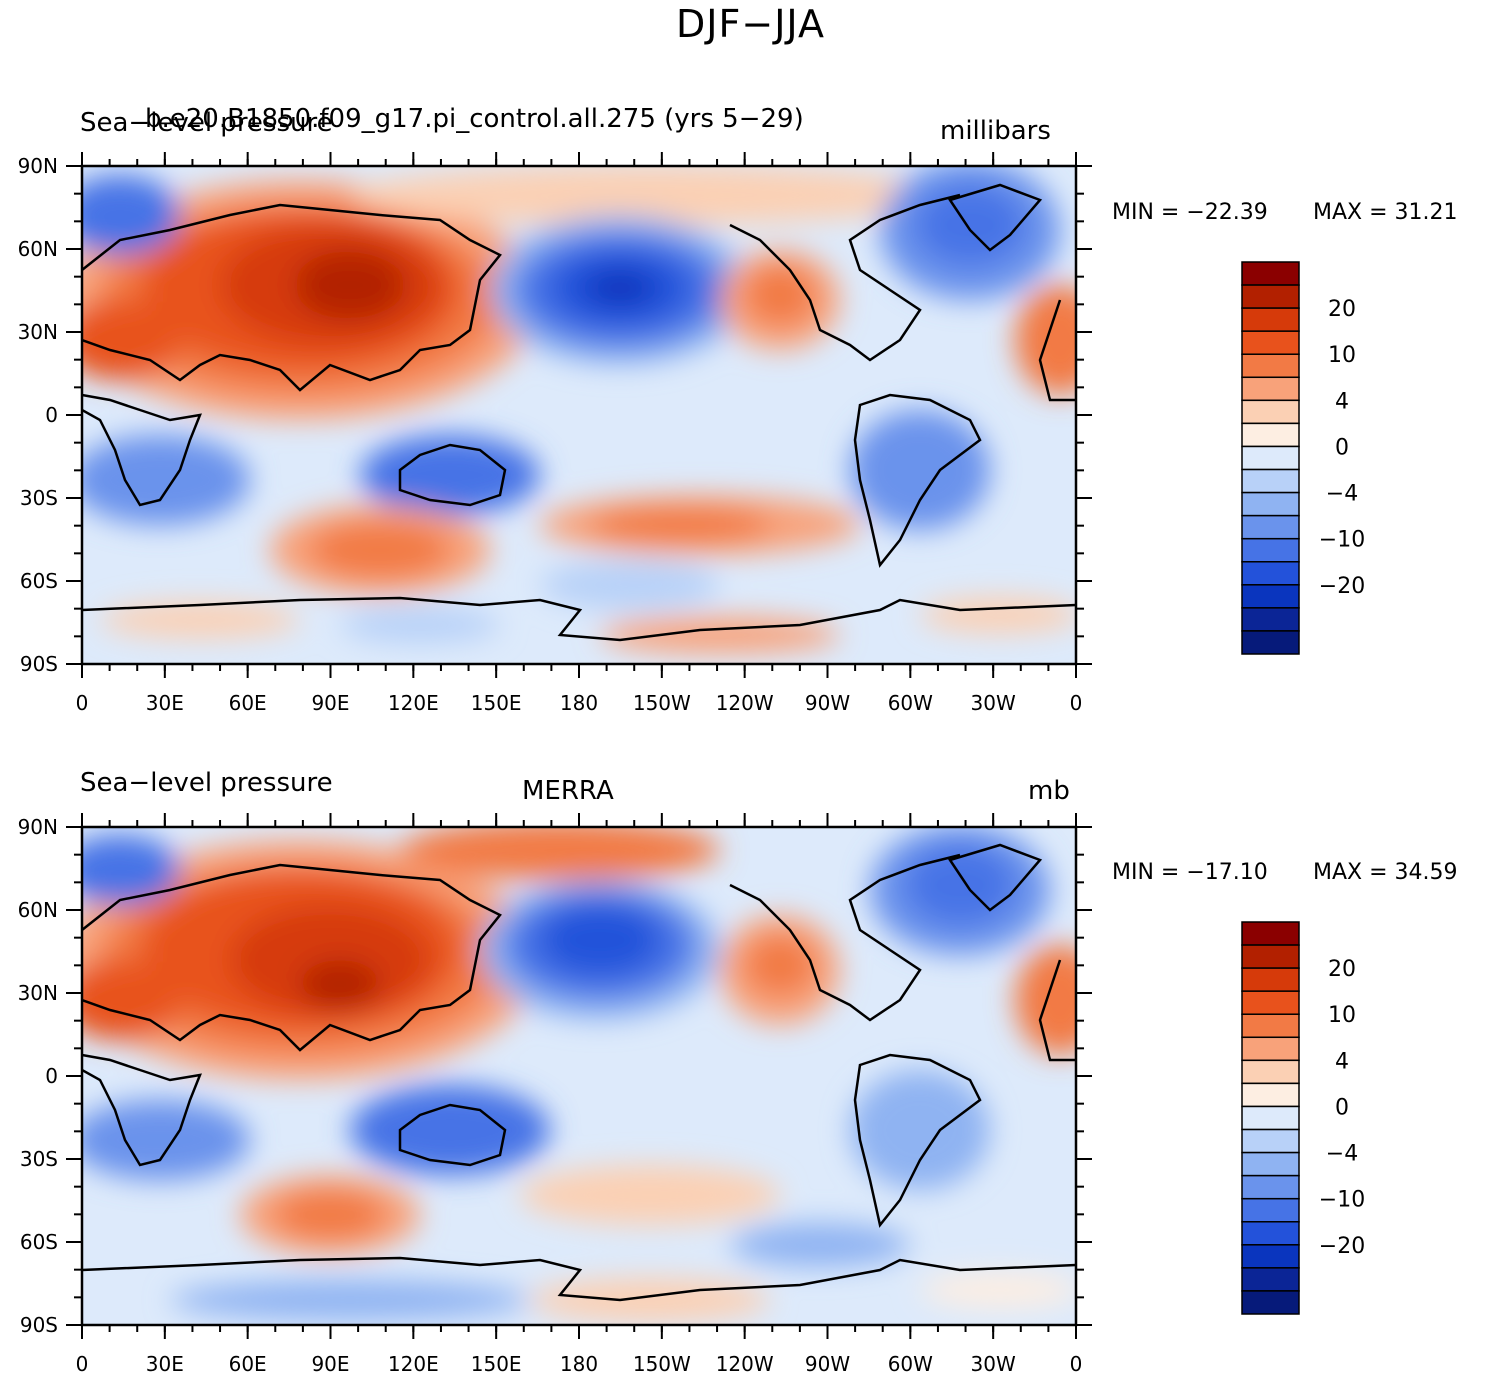 The image size is (1501, 1381). What do you see at coordinates (51, 1076) in the screenshot?
I see `lat-tick-label: 0` at bounding box center [51, 1076].